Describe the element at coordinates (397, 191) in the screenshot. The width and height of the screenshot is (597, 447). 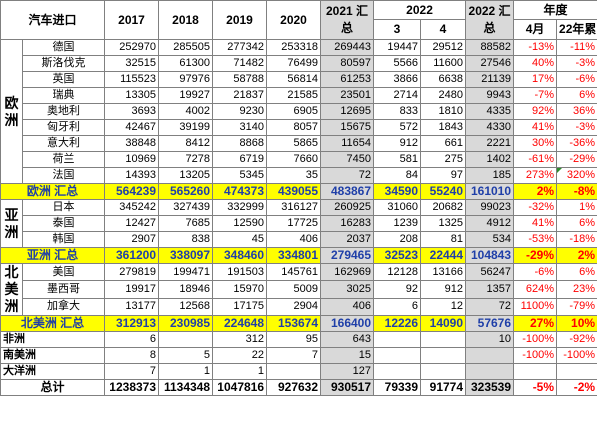
I see `cell-m3: 34590` at that location.